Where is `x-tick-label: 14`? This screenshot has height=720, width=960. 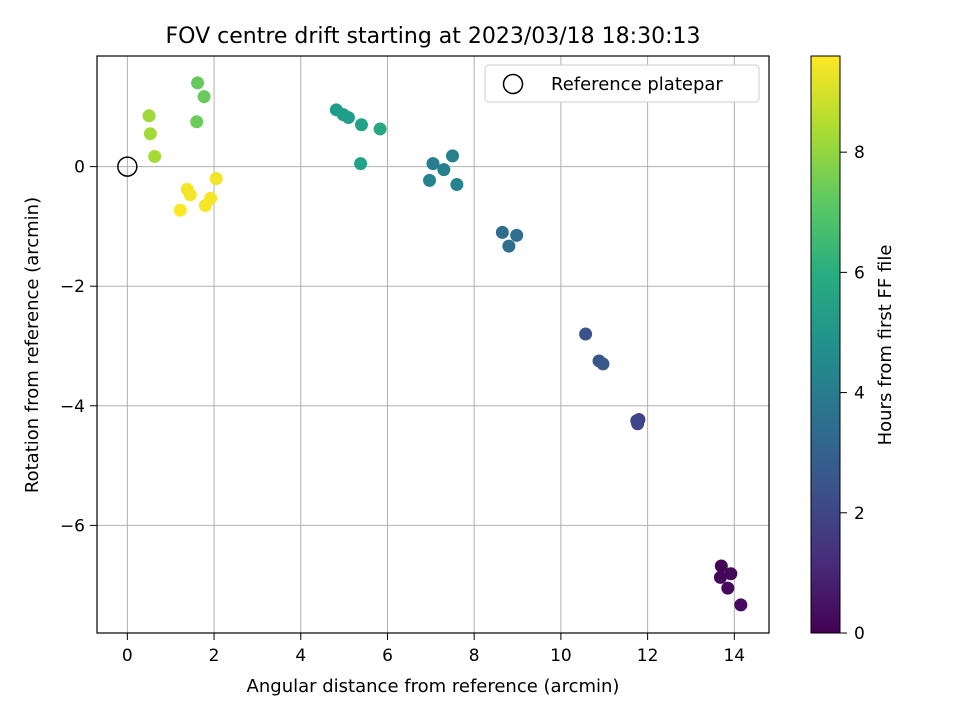 x-tick-label: 14 is located at coordinates (734, 656).